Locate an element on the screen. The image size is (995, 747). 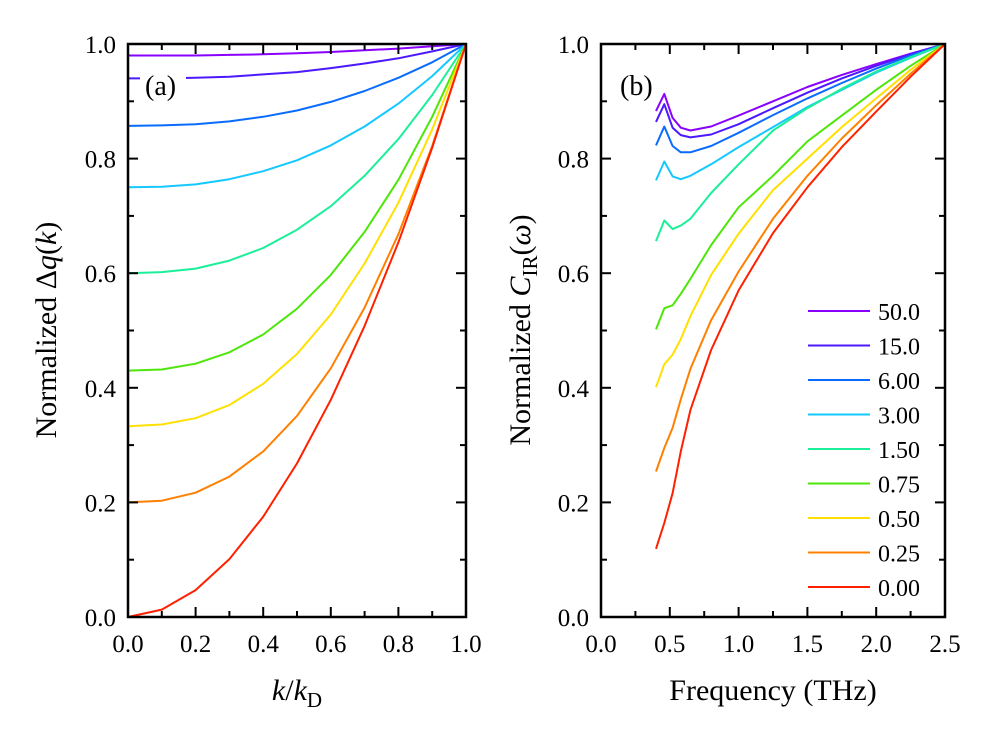
panel-b-series-line-6.00 is located at coordinates (800, 98).